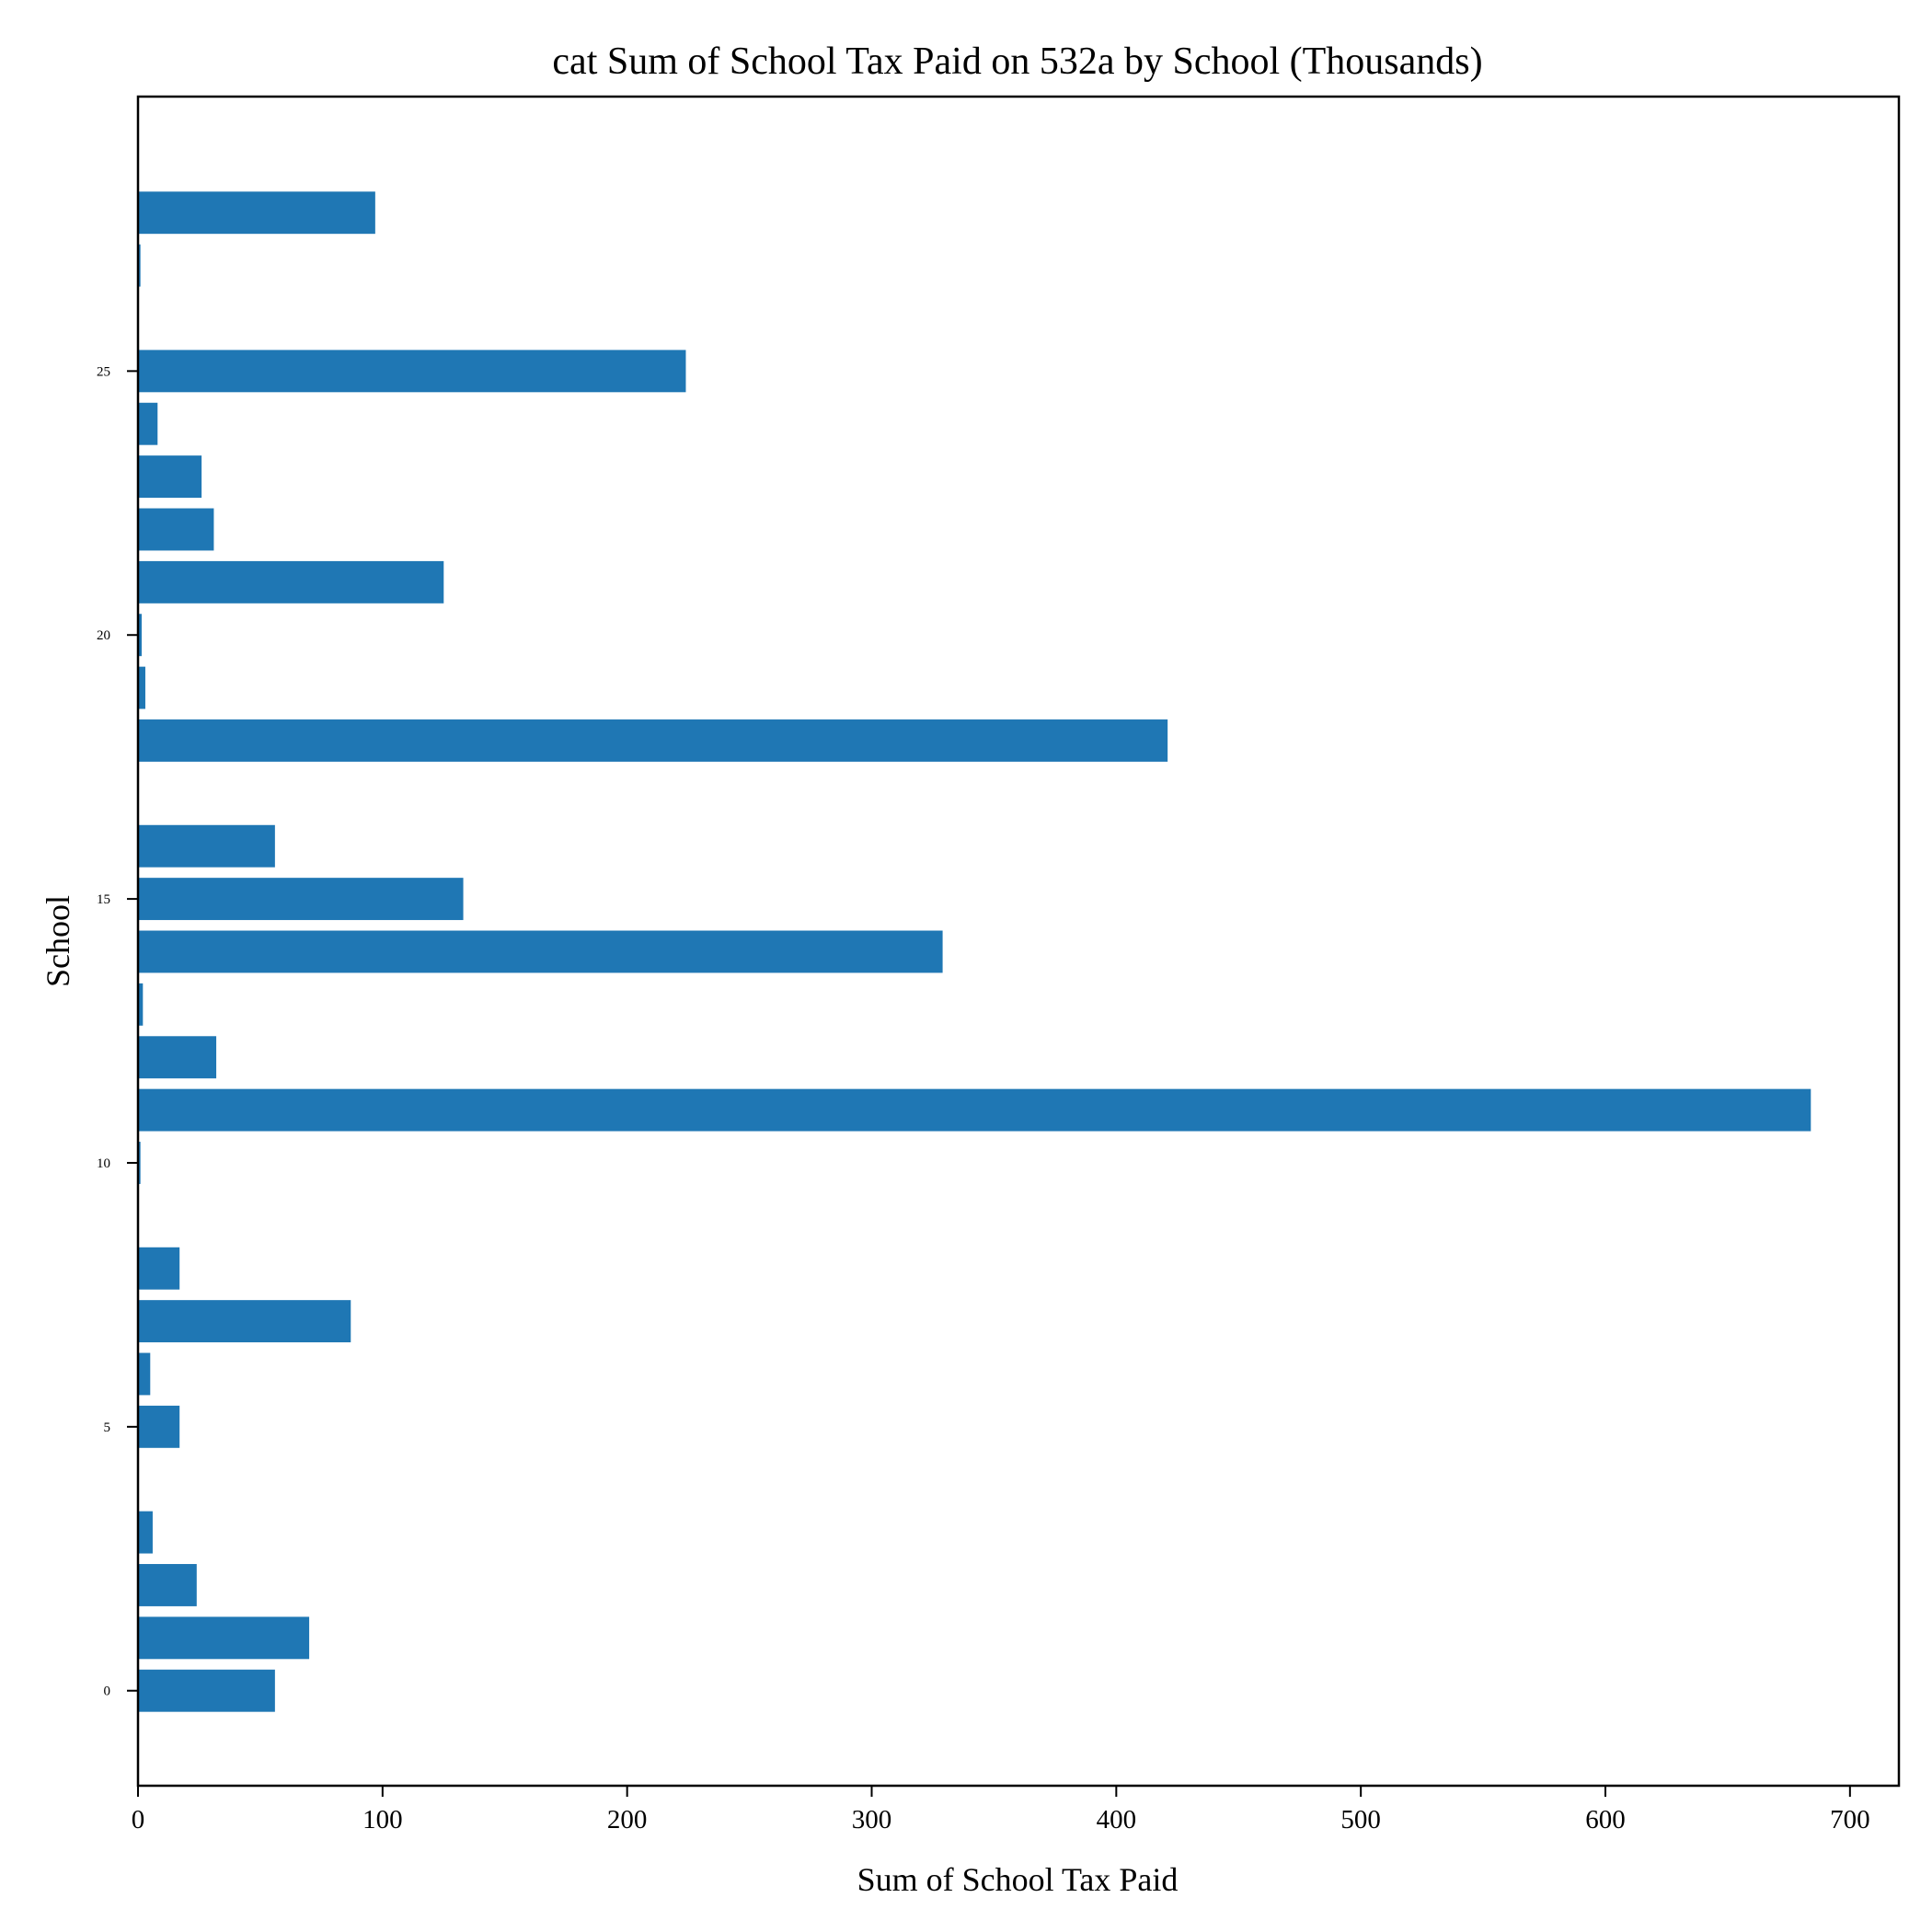  I want to click on x-tick-label: 200, so click(627, 1819).